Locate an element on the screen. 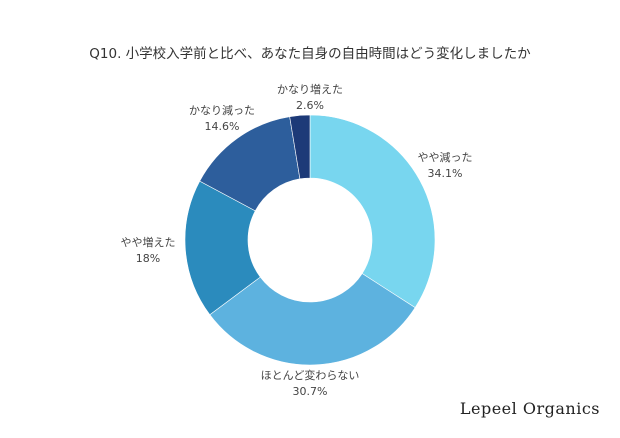 The width and height of the screenshot is (620, 438). slice-label-0: やや減った 34.1% is located at coordinates (445, 165).